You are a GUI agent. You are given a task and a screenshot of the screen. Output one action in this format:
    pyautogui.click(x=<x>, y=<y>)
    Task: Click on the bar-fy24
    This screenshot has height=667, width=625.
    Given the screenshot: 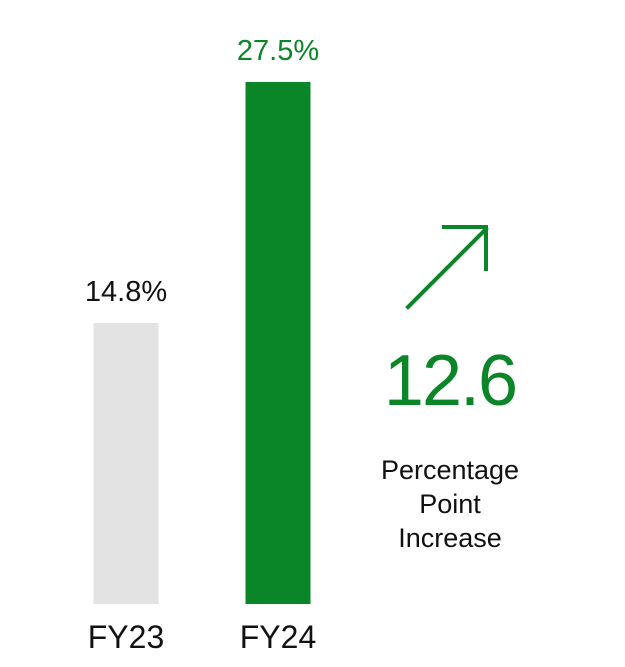 What is the action you would take?
    pyautogui.click(x=278, y=343)
    